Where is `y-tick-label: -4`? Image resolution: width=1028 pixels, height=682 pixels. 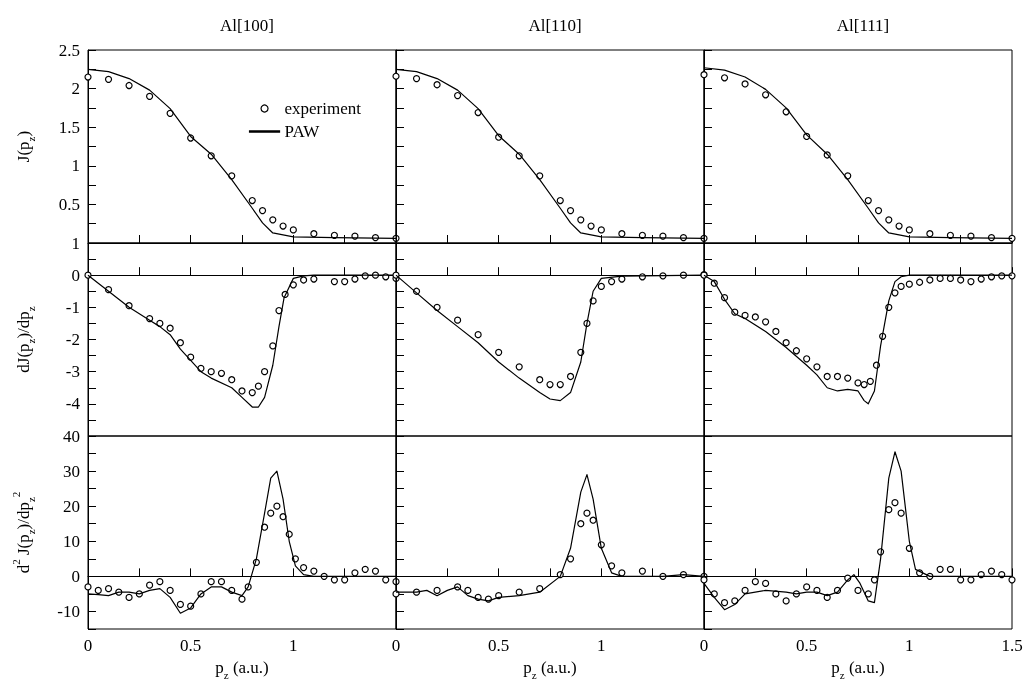
y-tick-label: -4 is located at coordinates (73, 404).